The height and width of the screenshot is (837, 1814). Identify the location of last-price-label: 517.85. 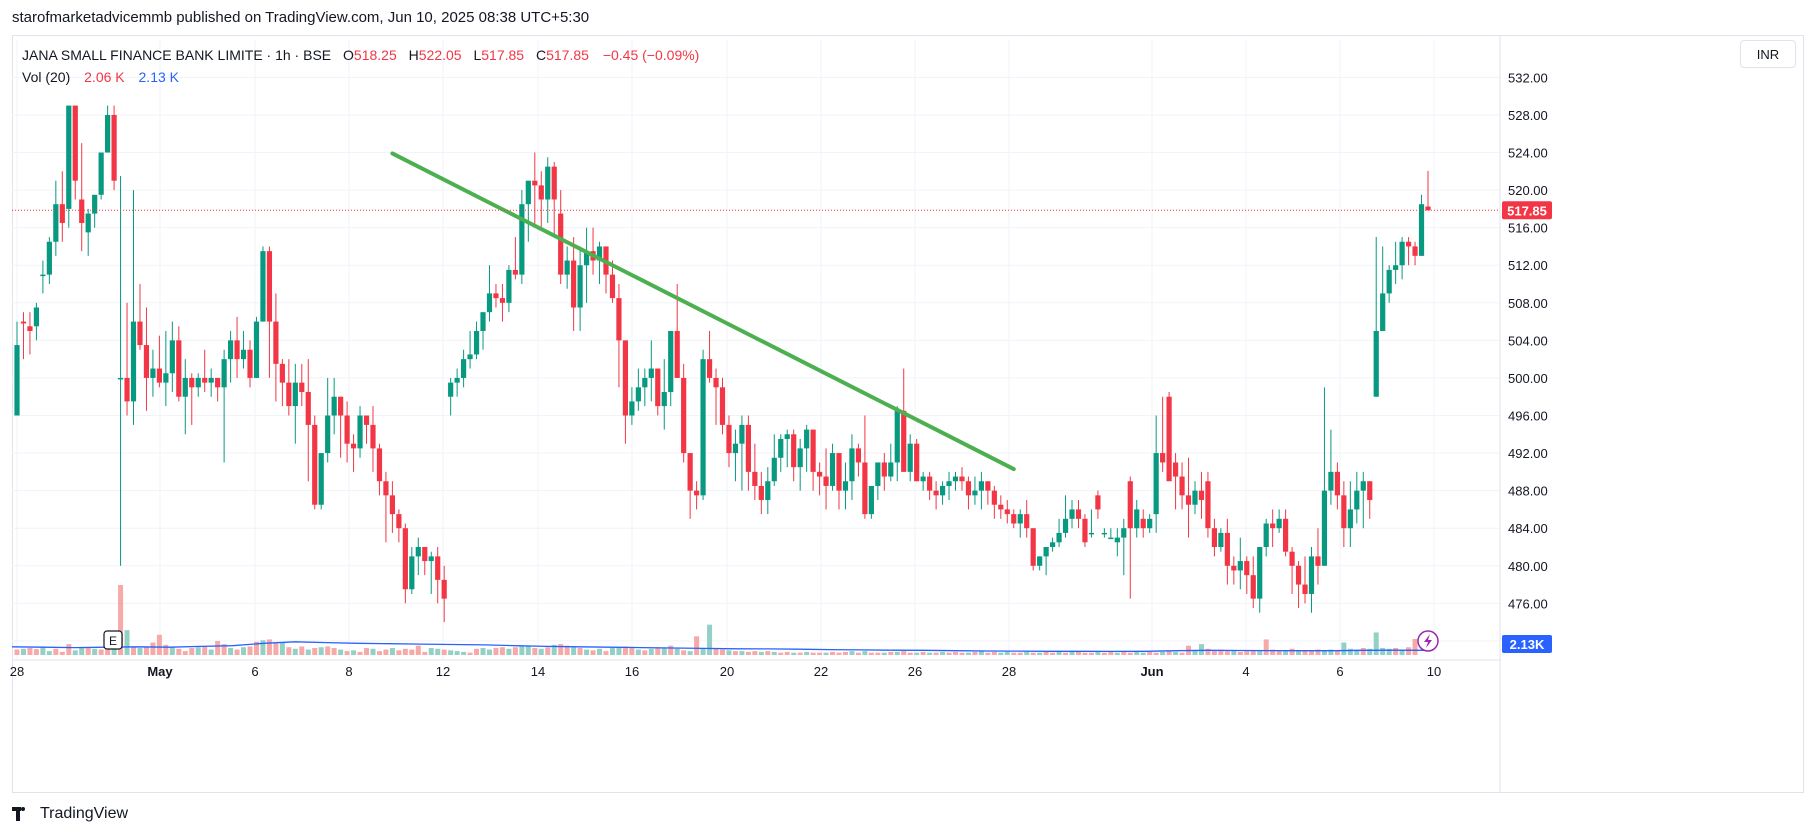
(1527, 210).